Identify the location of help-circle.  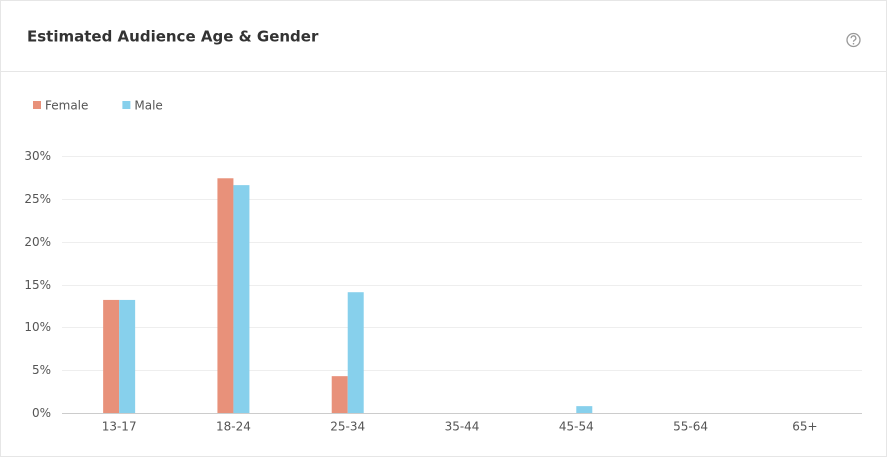
(853, 40).